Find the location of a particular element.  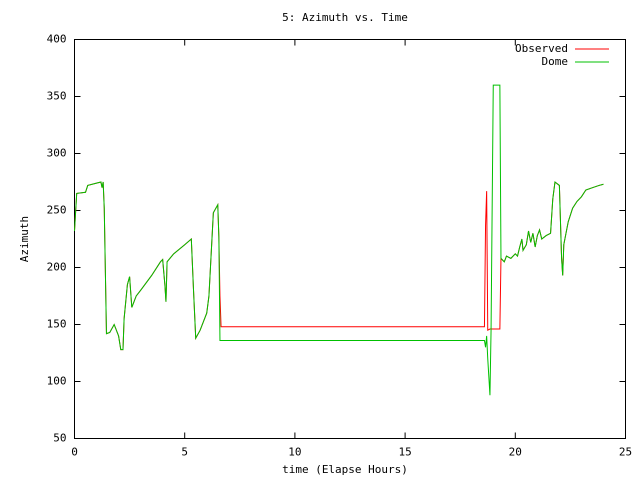

y-tick-label: 50 is located at coordinates (59, 438).